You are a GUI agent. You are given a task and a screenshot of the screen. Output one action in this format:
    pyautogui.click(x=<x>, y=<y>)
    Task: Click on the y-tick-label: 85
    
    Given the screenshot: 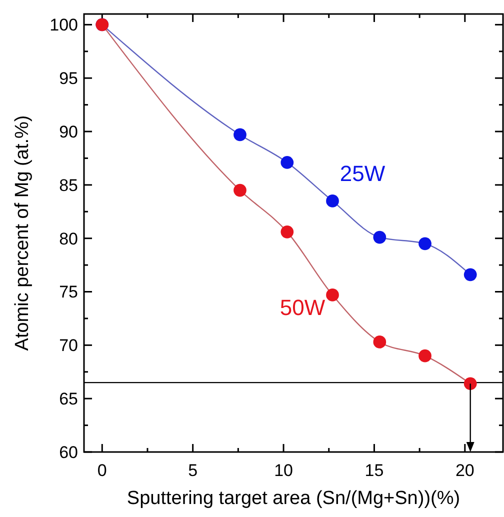 What is the action you would take?
    pyautogui.click(x=68, y=185)
    